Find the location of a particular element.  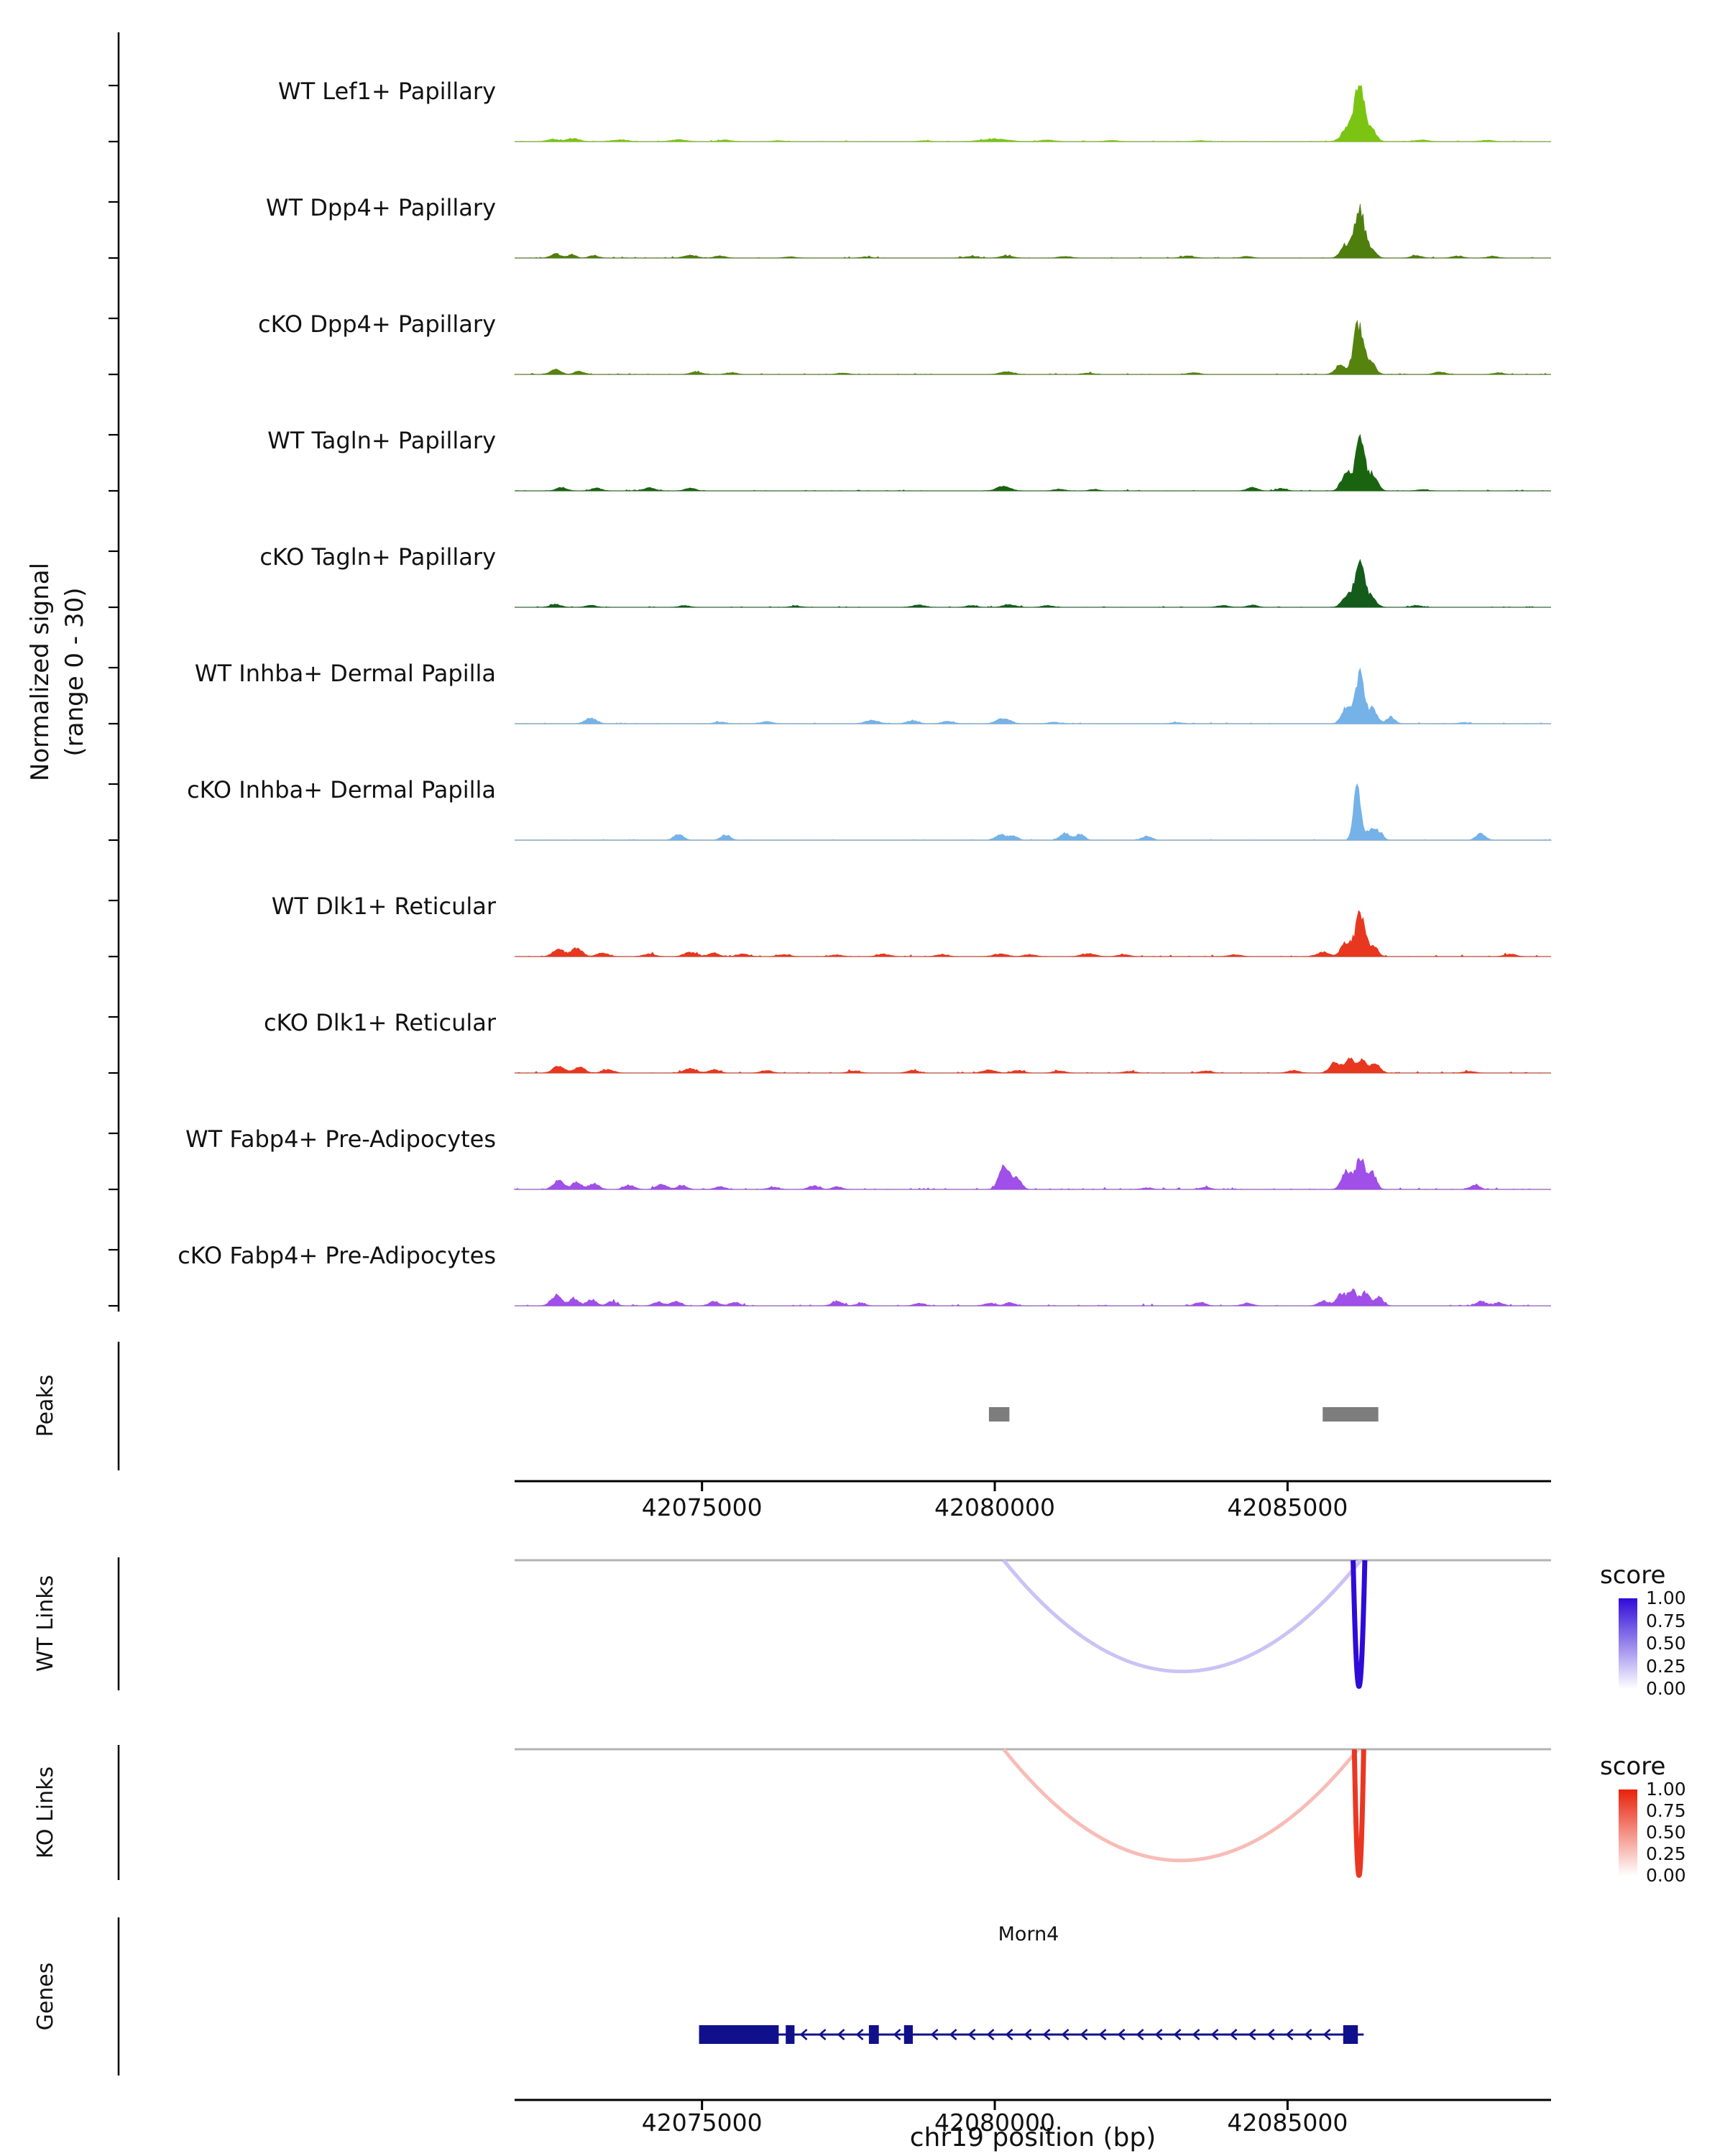

track-label: WT Dlk1+ Reticular is located at coordinates (383, 907).